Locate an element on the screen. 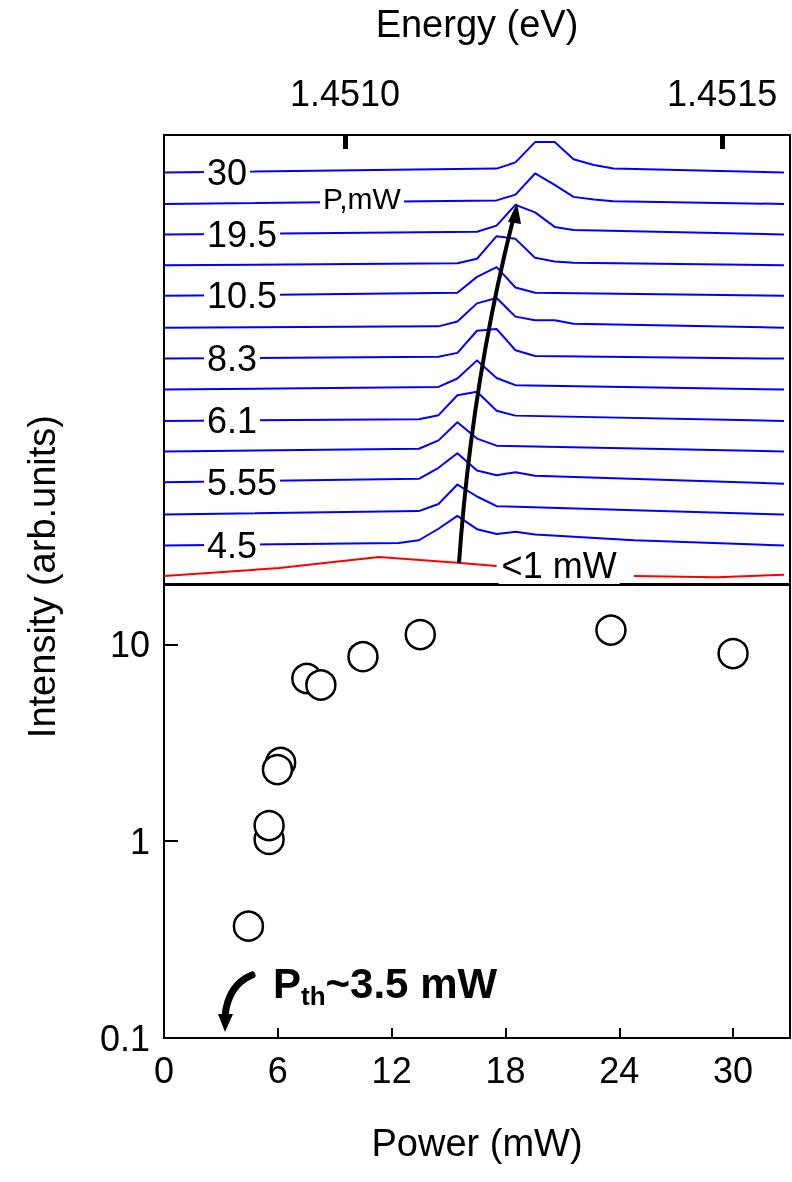 The width and height of the screenshot is (792, 1182). series-label: 8.3 is located at coordinates (232, 359).